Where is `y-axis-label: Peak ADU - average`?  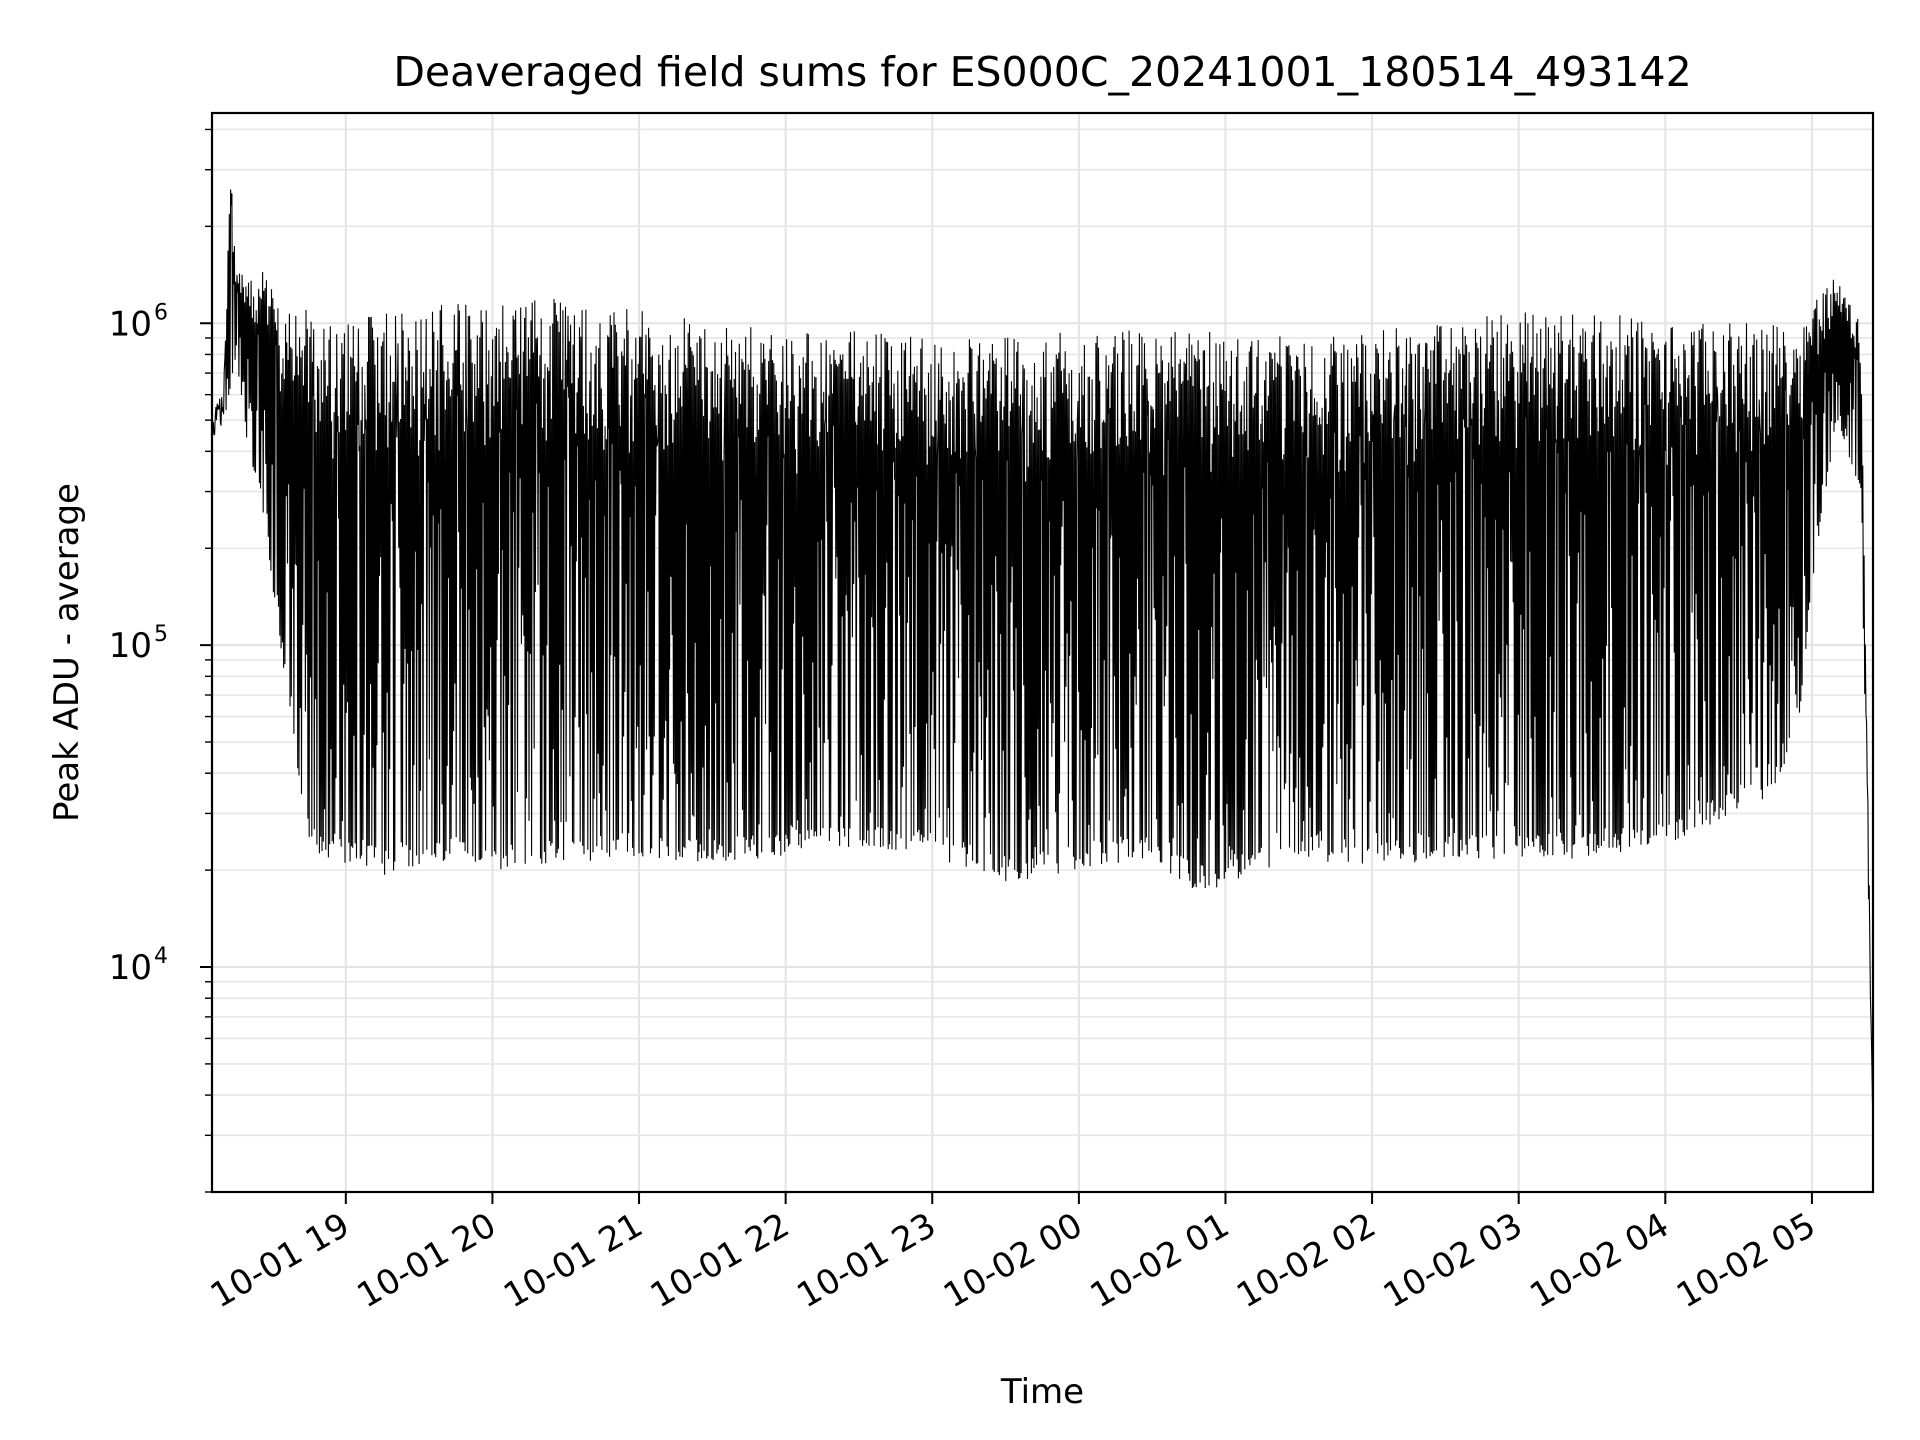
y-axis-label: Peak ADU - average is located at coordinates (67, 652).